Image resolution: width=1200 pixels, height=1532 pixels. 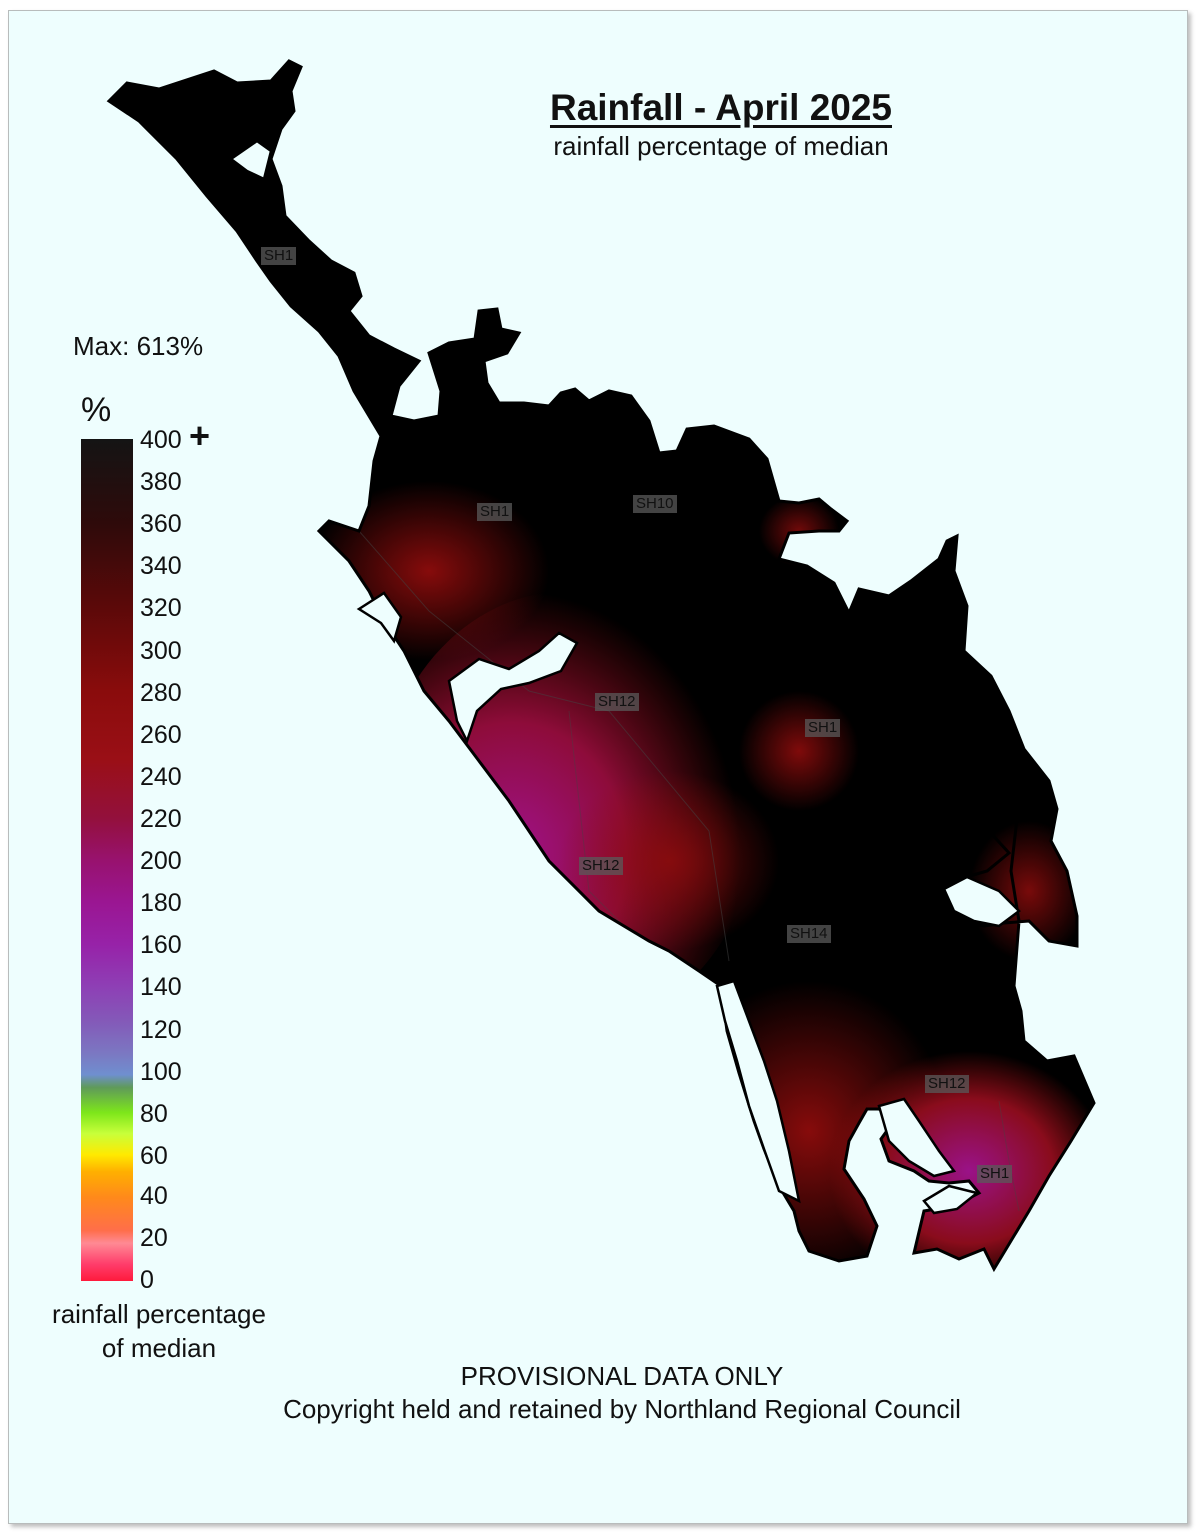 What do you see at coordinates (917, 1137) in the screenshot?
I see `harbour-kaipara-south` at bounding box center [917, 1137].